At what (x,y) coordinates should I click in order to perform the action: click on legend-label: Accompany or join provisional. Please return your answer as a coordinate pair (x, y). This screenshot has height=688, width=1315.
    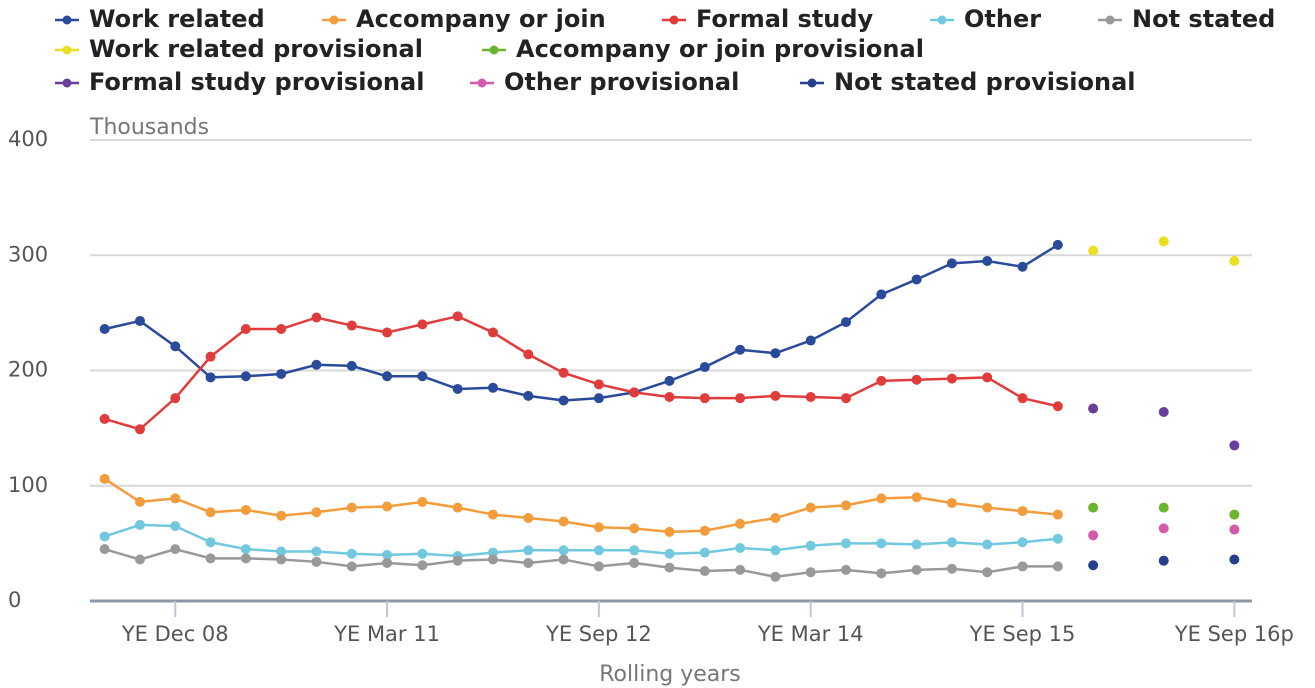
    Looking at the image, I should click on (720, 49).